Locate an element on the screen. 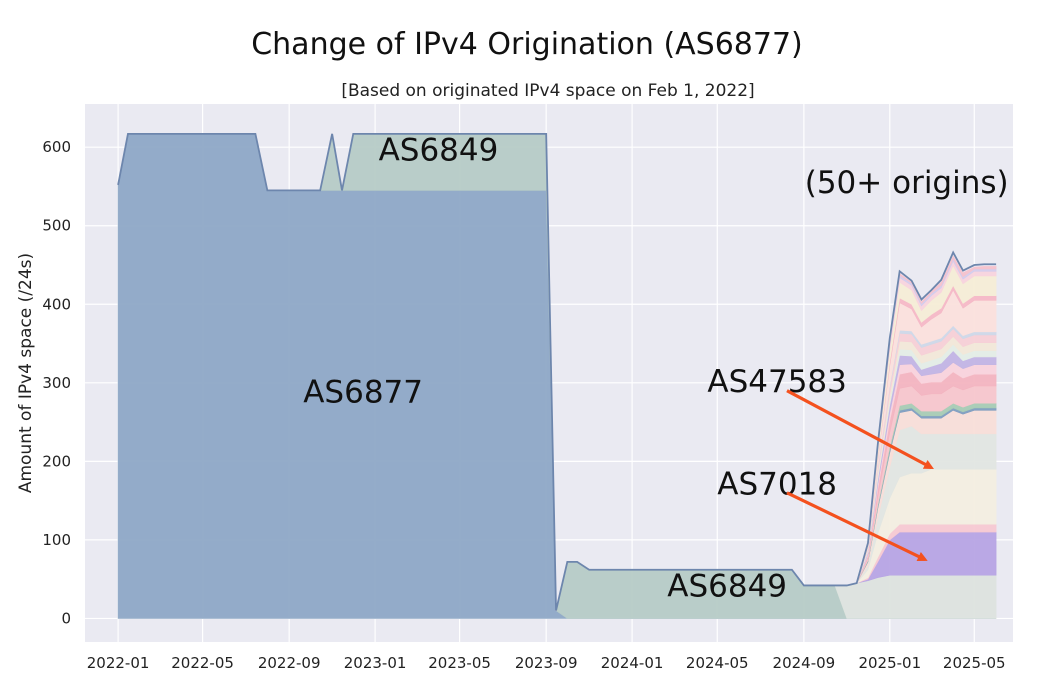  annotation-as47583: AS47583 is located at coordinates (777, 382).